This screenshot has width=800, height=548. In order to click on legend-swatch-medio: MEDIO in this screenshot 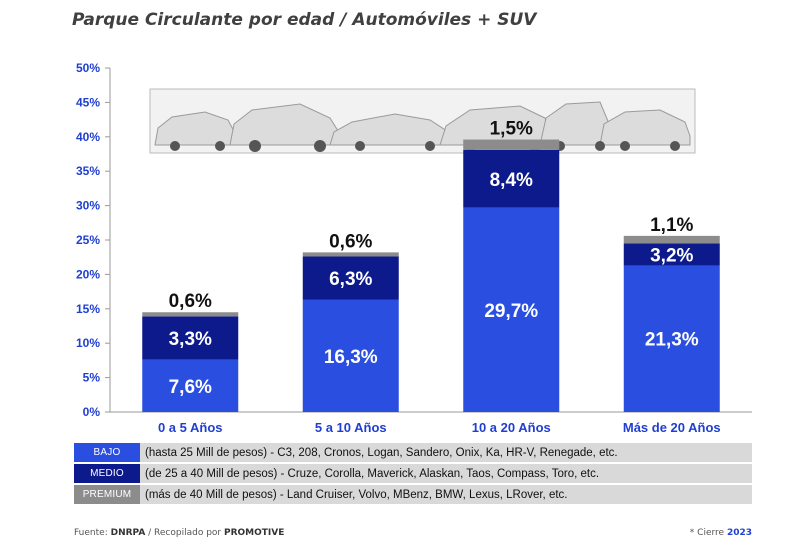, I will do `click(107, 473)`.